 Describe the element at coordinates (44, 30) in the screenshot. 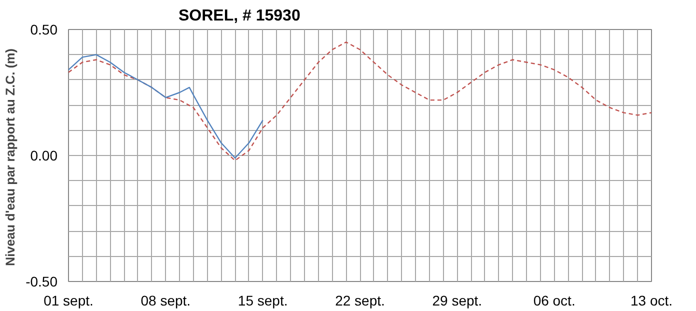

I see `y-tick-label: 0.50` at that location.